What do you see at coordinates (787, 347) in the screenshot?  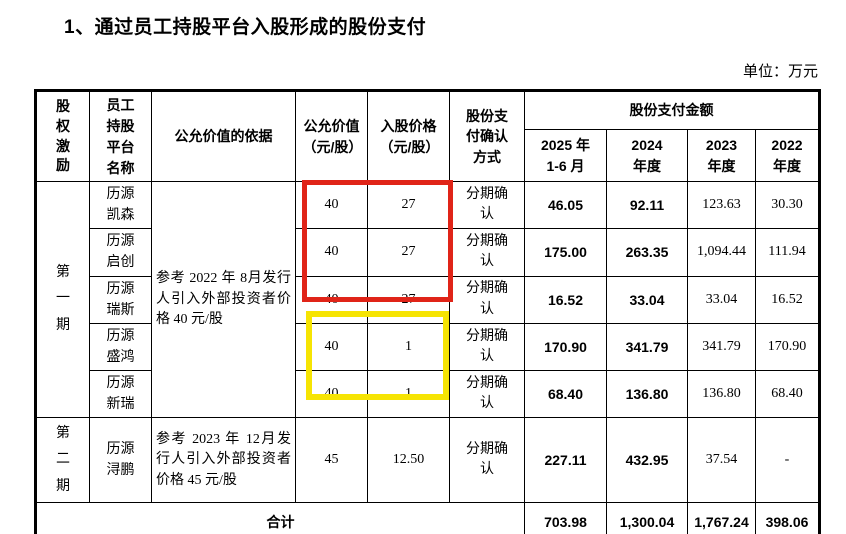 I see `amount-2022-cell: 170.90` at bounding box center [787, 347].